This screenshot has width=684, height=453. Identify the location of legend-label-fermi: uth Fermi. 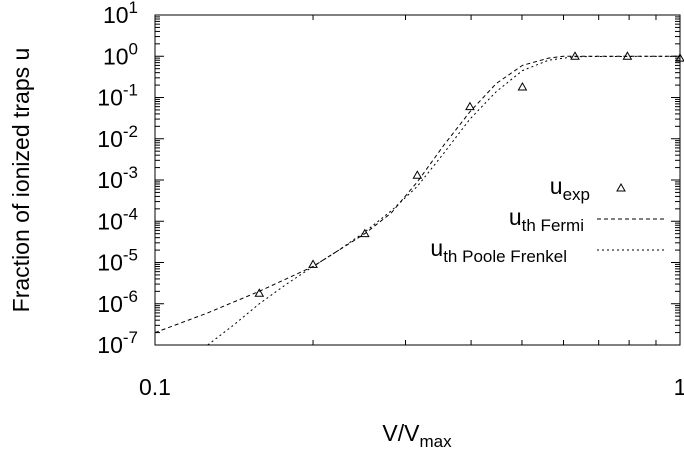
(546, 219).